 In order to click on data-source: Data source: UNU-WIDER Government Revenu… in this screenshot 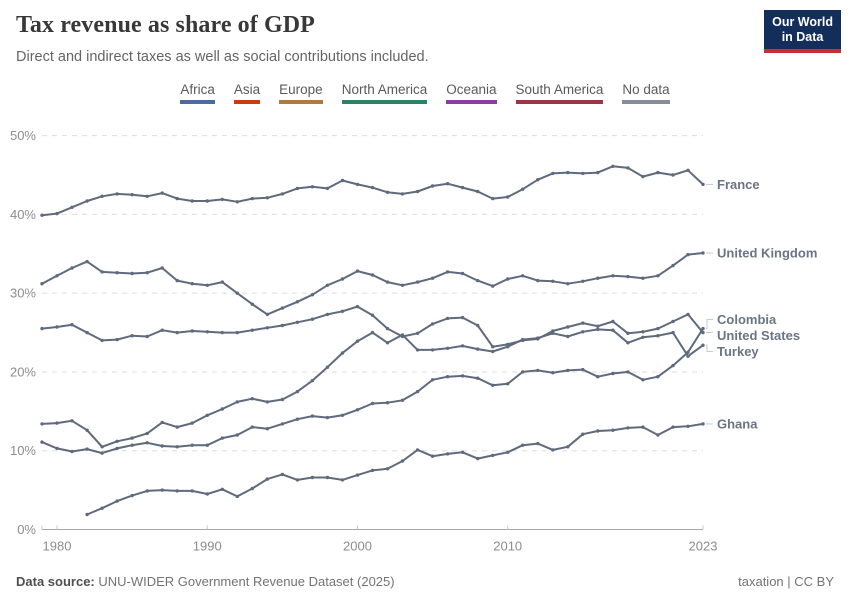, I will do `click(205, 581)`.